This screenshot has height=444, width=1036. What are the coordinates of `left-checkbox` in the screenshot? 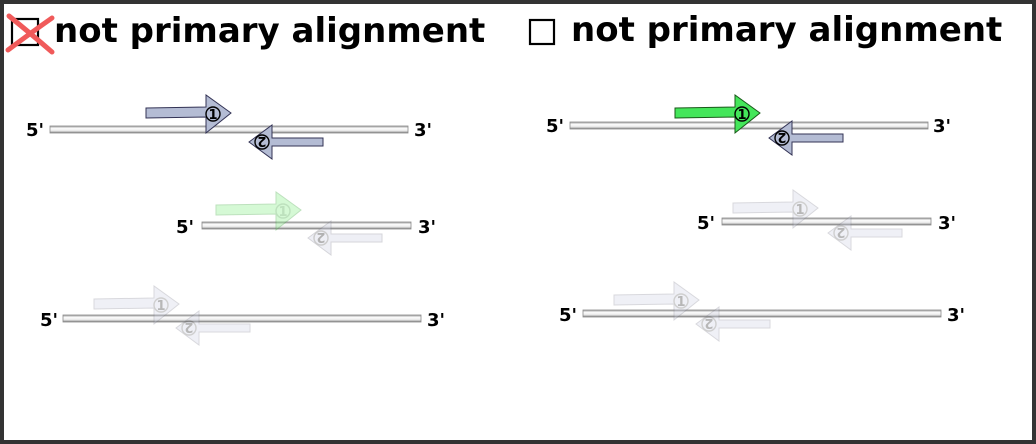 It's located at (30, 34).